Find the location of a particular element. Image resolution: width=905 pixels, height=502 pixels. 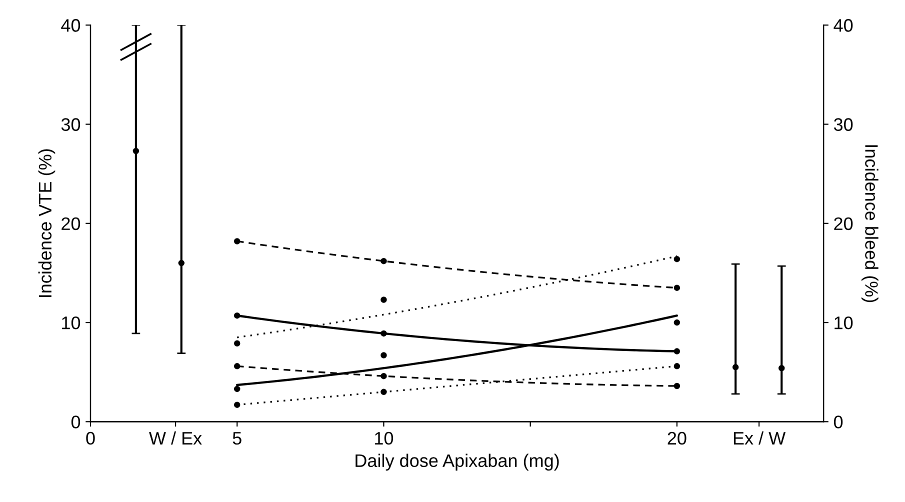

y2-axis-title: Incidence bleed (%) is located at coordinates (870, 223).